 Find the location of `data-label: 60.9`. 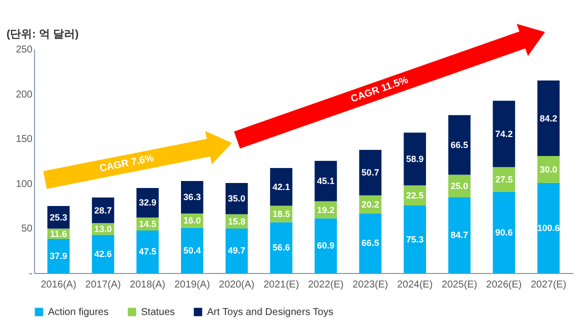

data-label: 60.9 is located at coordinates (326, 245).